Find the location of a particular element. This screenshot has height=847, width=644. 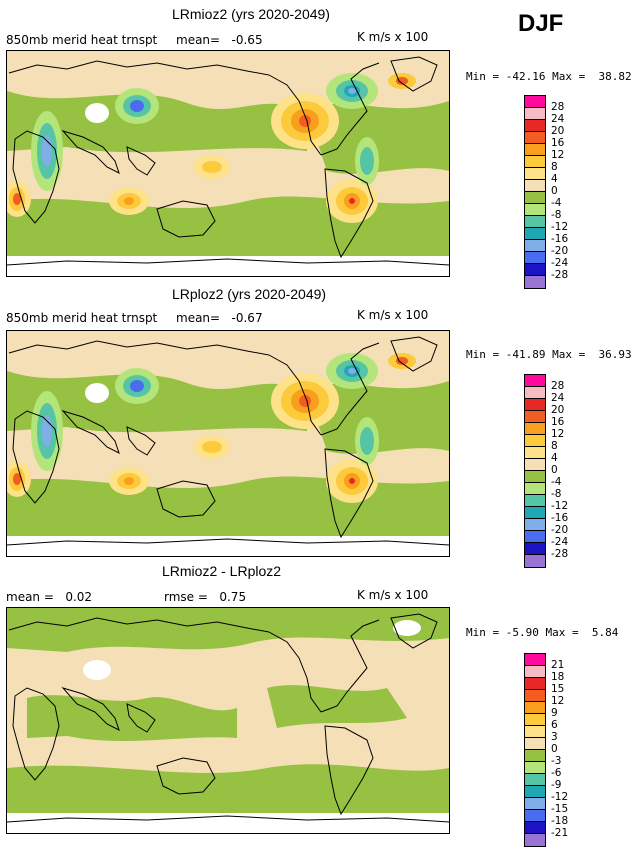

diff-band-mid is located at coordinates (132, 718).